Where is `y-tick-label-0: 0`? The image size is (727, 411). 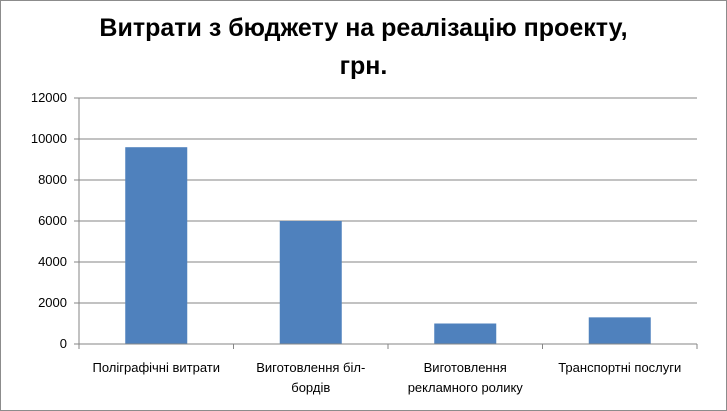
y-tick-label-0: 0 is located at coordinates (63, 343).